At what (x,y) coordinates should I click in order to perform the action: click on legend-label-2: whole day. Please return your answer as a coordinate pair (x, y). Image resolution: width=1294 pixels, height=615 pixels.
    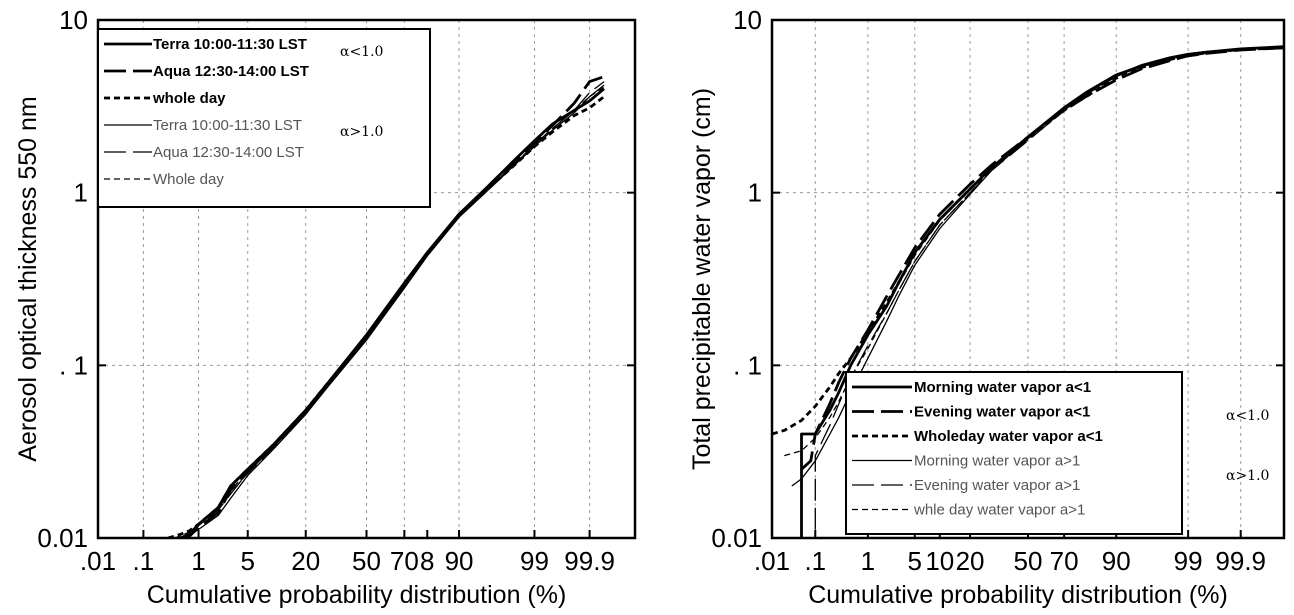
    Looking at the image, I should click on (189, 98).